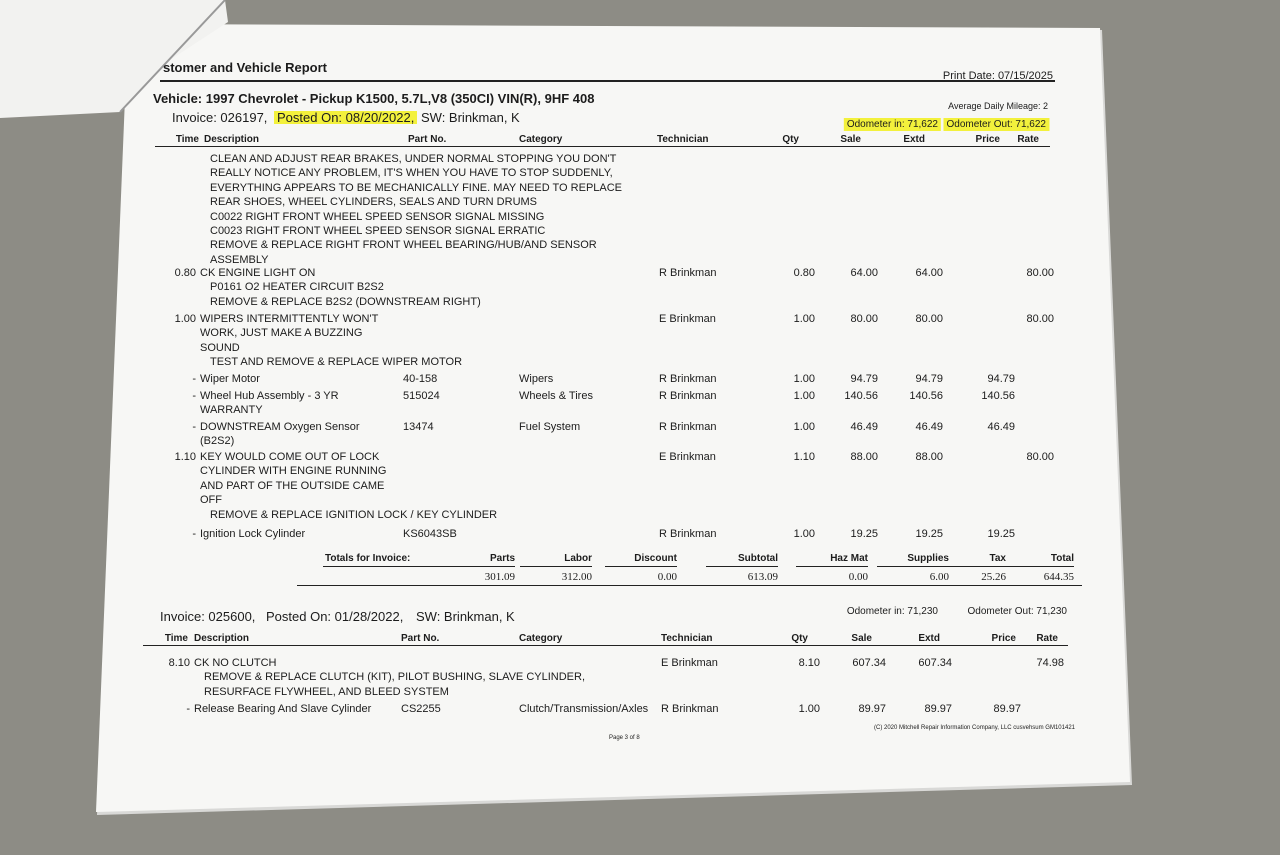 This screenshot has width=1280, height=855. What do you see at coordinates (929, 534) in the screenshot?
I see `cell-extd: 19.25` at bounding box center [929, 534].